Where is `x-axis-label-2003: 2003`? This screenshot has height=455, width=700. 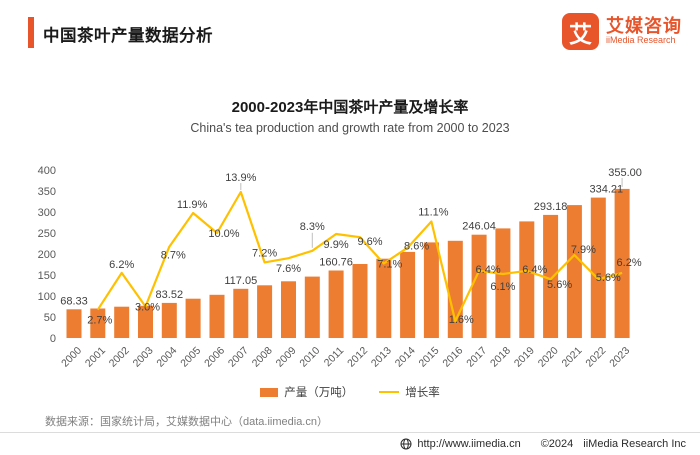
x-axis-label-2003: 2003 is located at coordinates (143, 357).